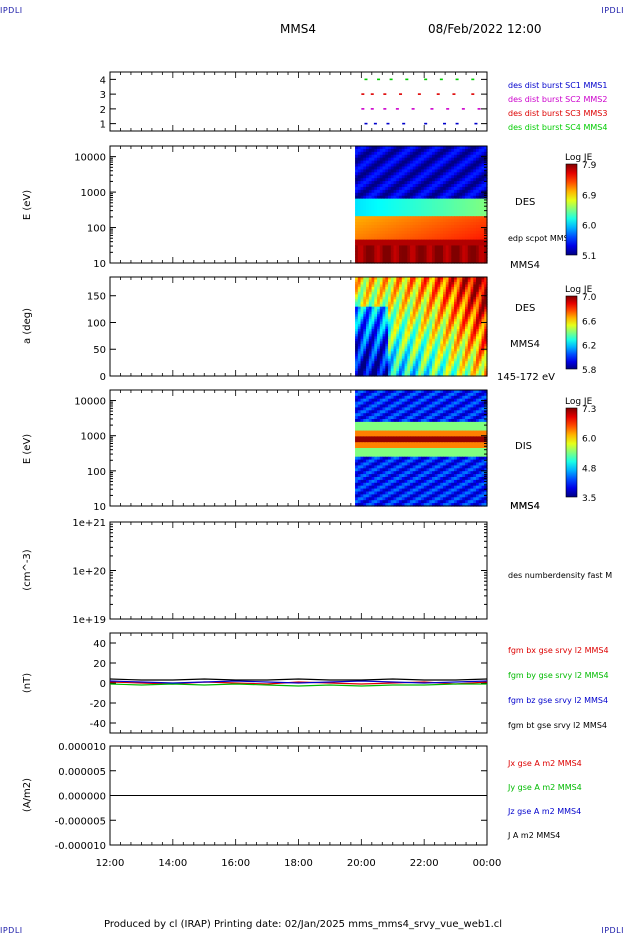 Image resolution: width=630 pixels, height=935 pixels. What do you see at coordinates (103, 125) in the screenshot?
I see `y-tick-label: 1` at bounding box center [103, 125].